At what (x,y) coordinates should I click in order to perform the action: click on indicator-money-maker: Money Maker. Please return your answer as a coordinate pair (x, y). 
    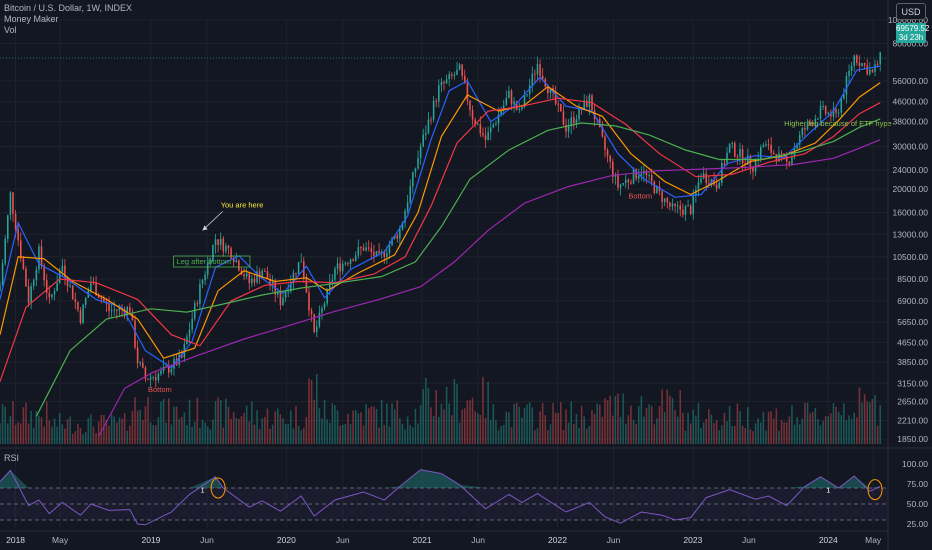
    Looking at the image, I should click on (31, 19).